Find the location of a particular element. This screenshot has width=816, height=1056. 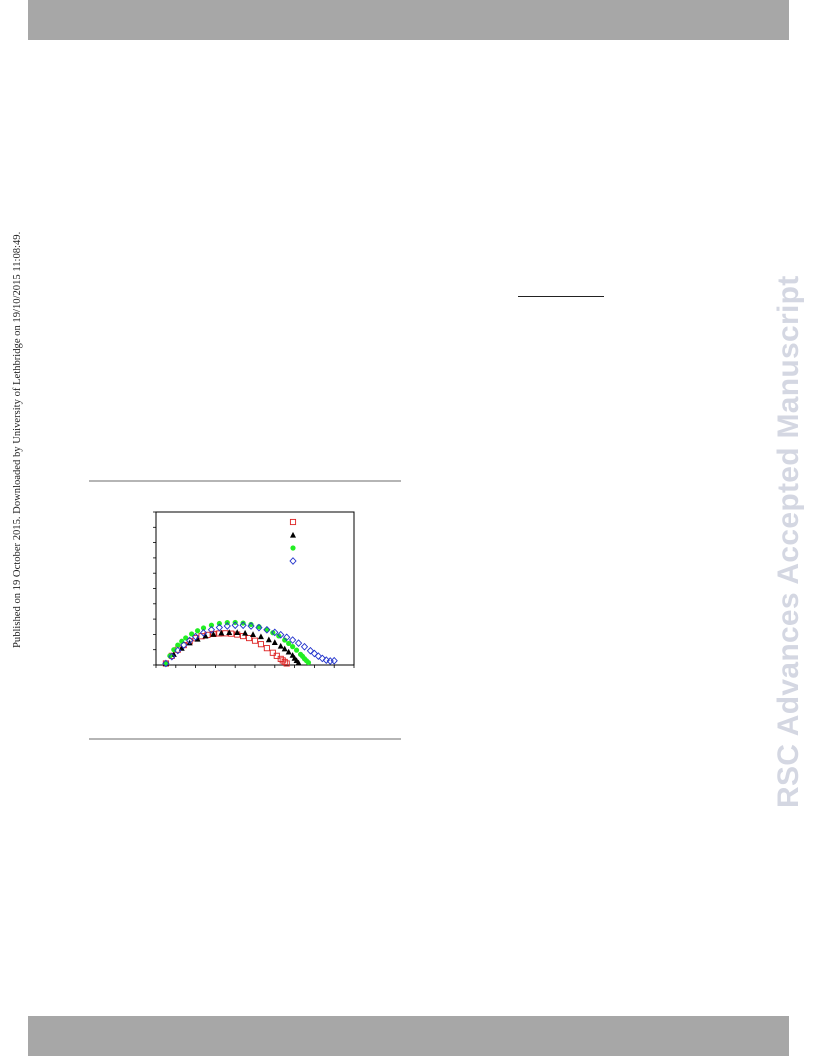

nyquist-chart is located at coordinates (254, 589).